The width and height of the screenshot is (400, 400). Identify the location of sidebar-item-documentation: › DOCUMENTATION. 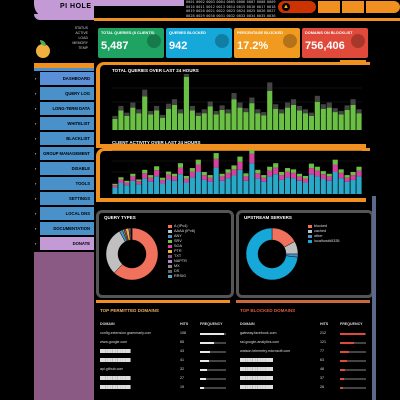
(64, 228).